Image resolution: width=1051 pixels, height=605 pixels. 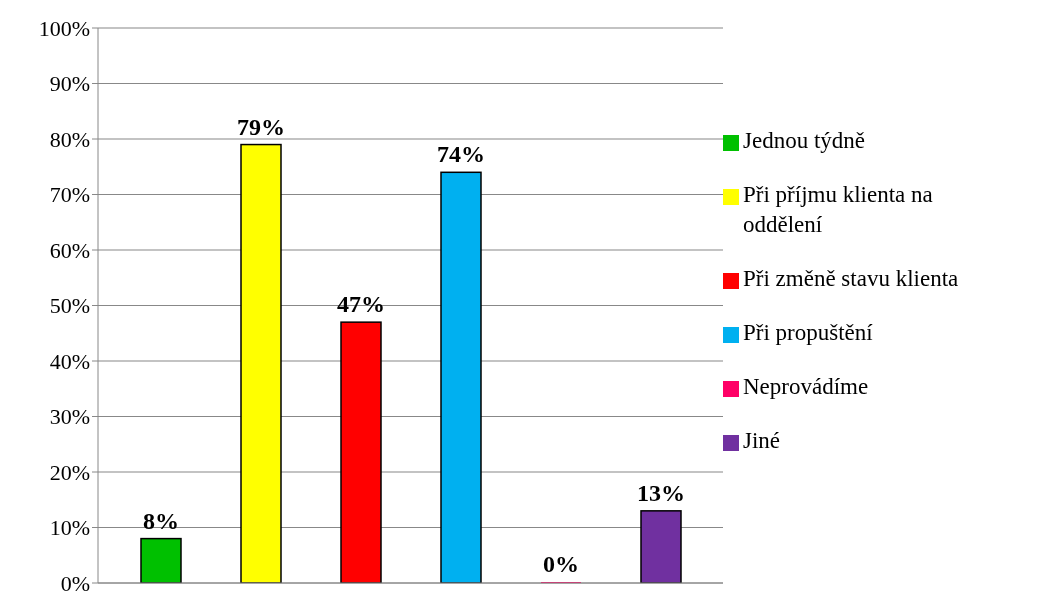 I want to click on y-tick-label: 10%, so click(x=69, y=528).